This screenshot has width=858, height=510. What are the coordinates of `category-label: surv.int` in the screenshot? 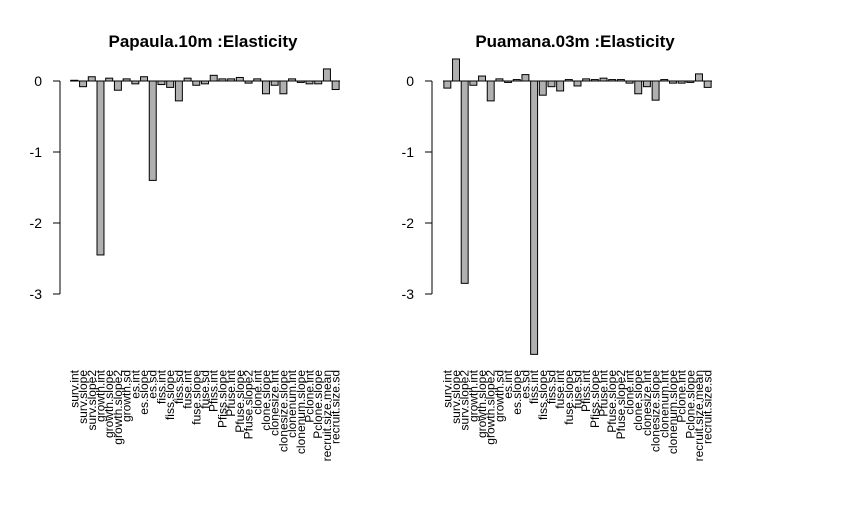 It's located at (74, 388).